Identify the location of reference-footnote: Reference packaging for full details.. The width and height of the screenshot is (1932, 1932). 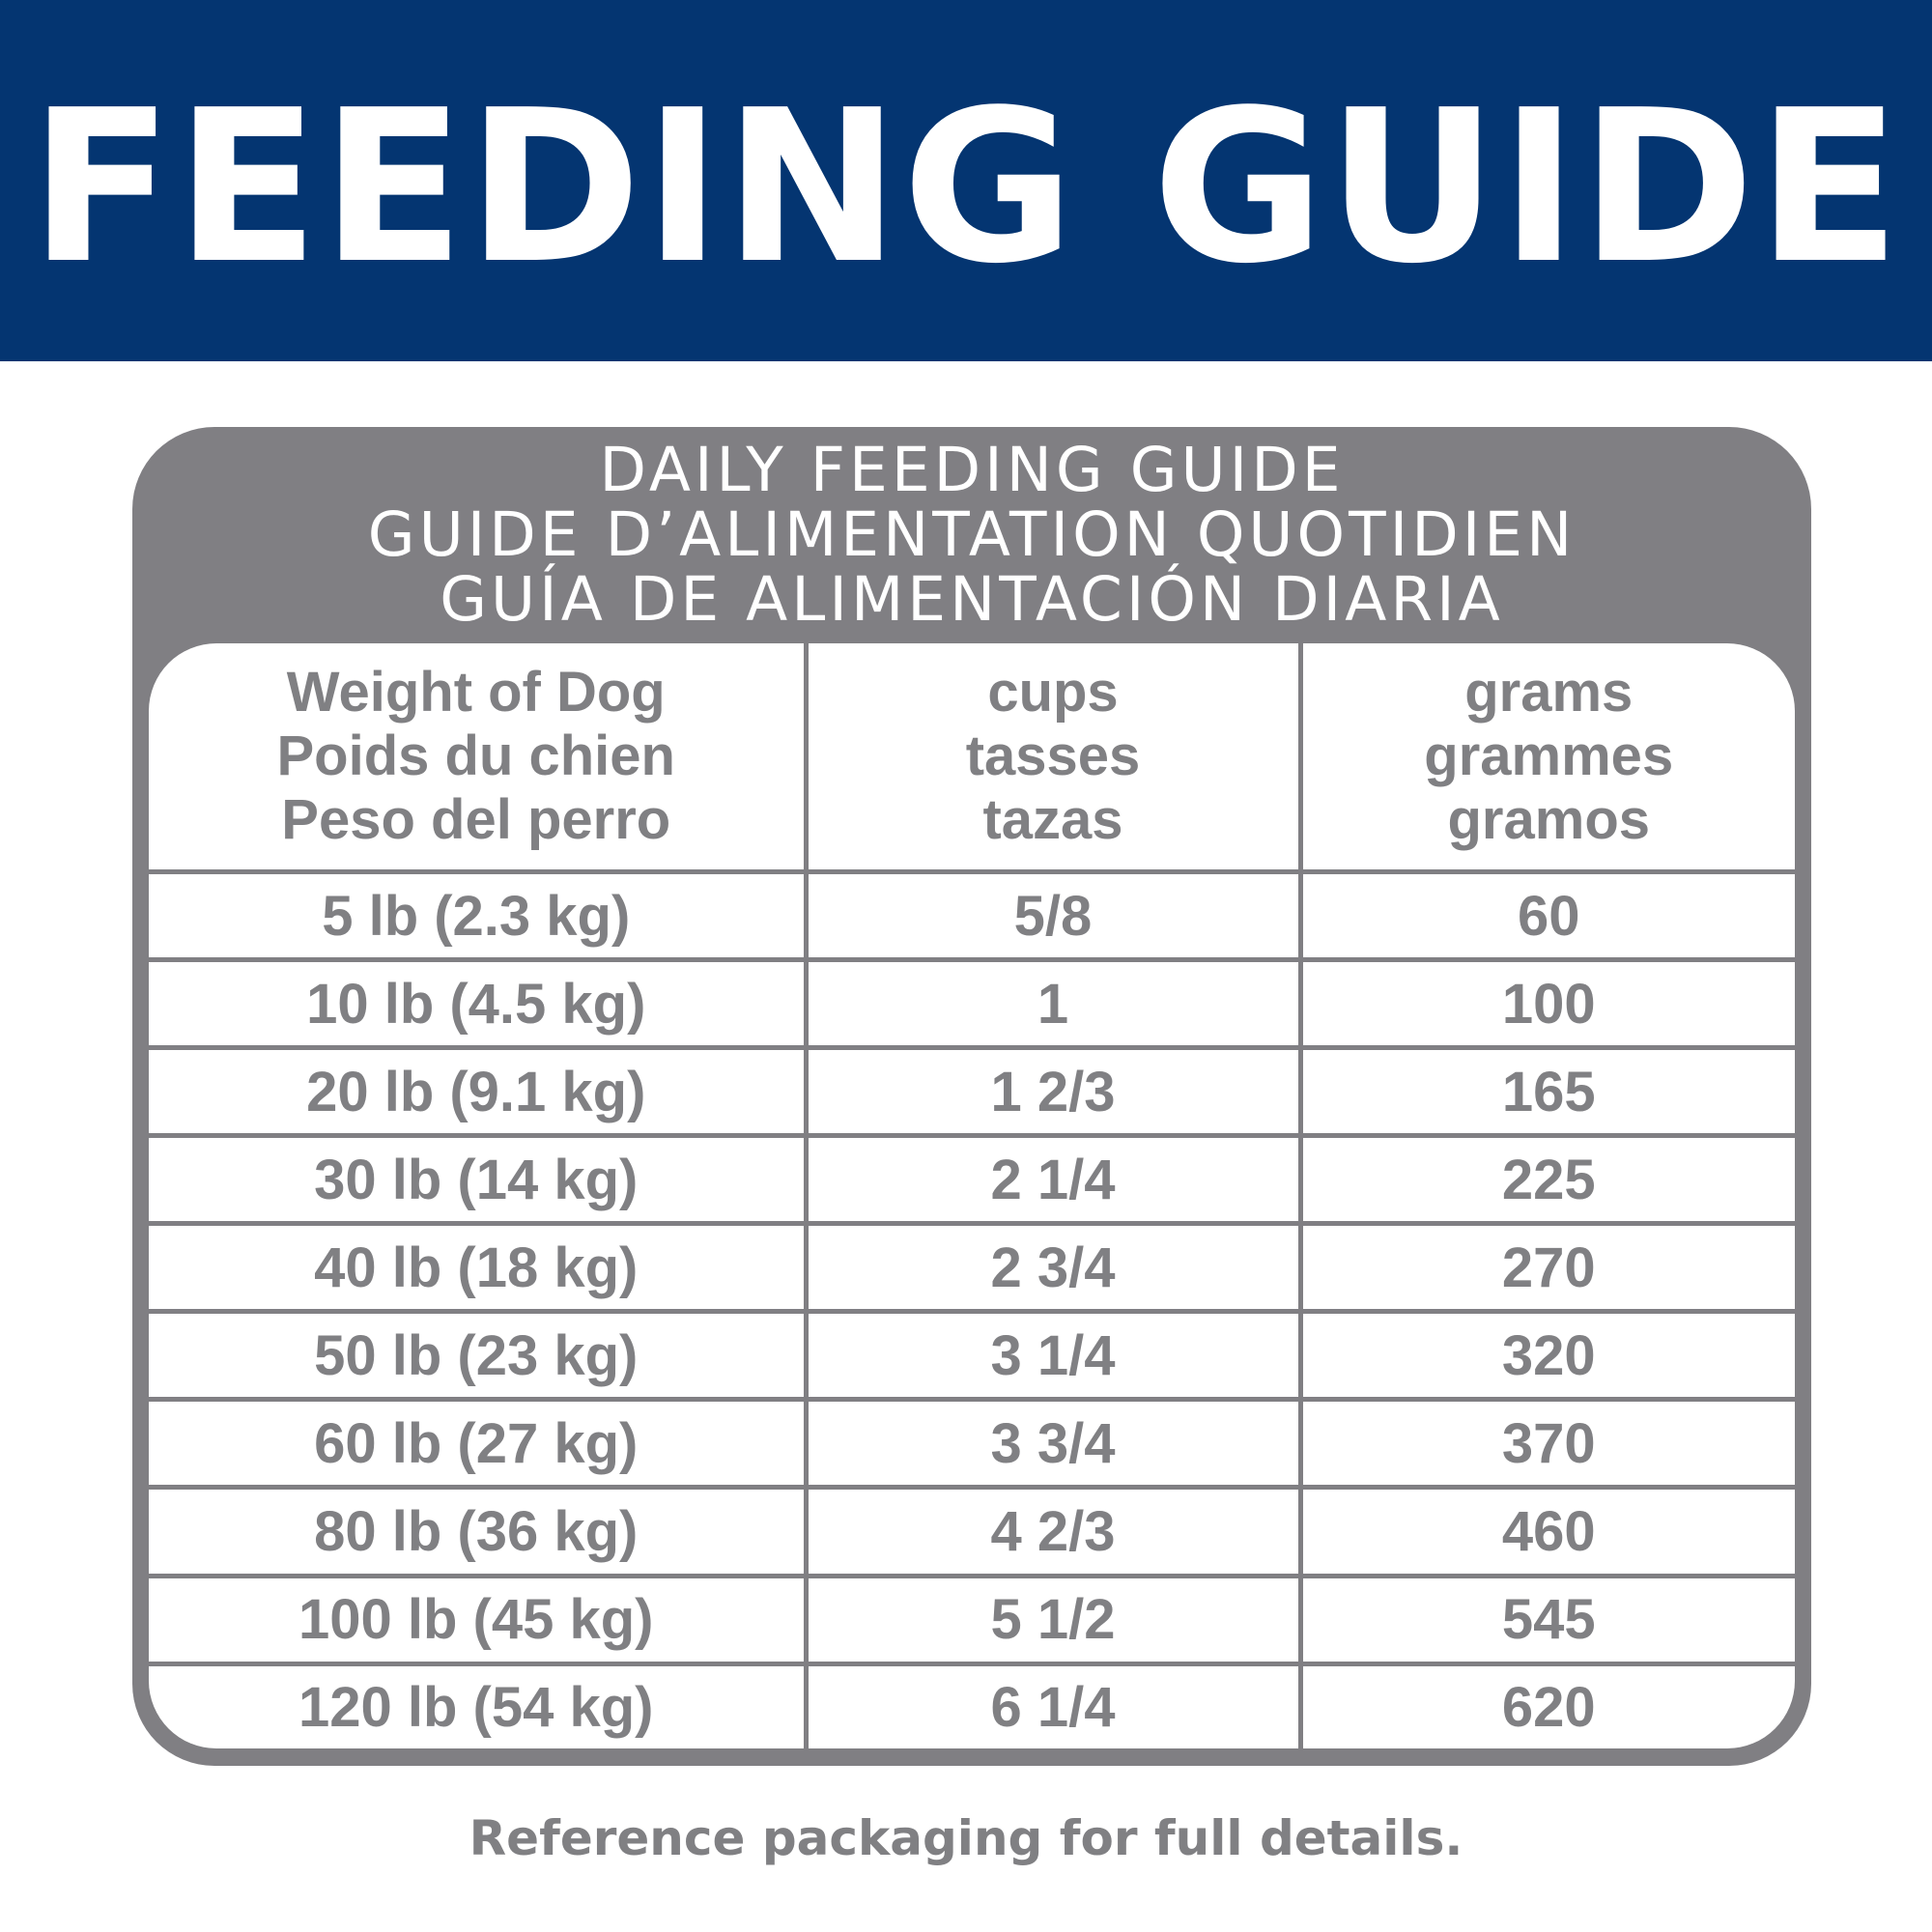
(966, 1838).